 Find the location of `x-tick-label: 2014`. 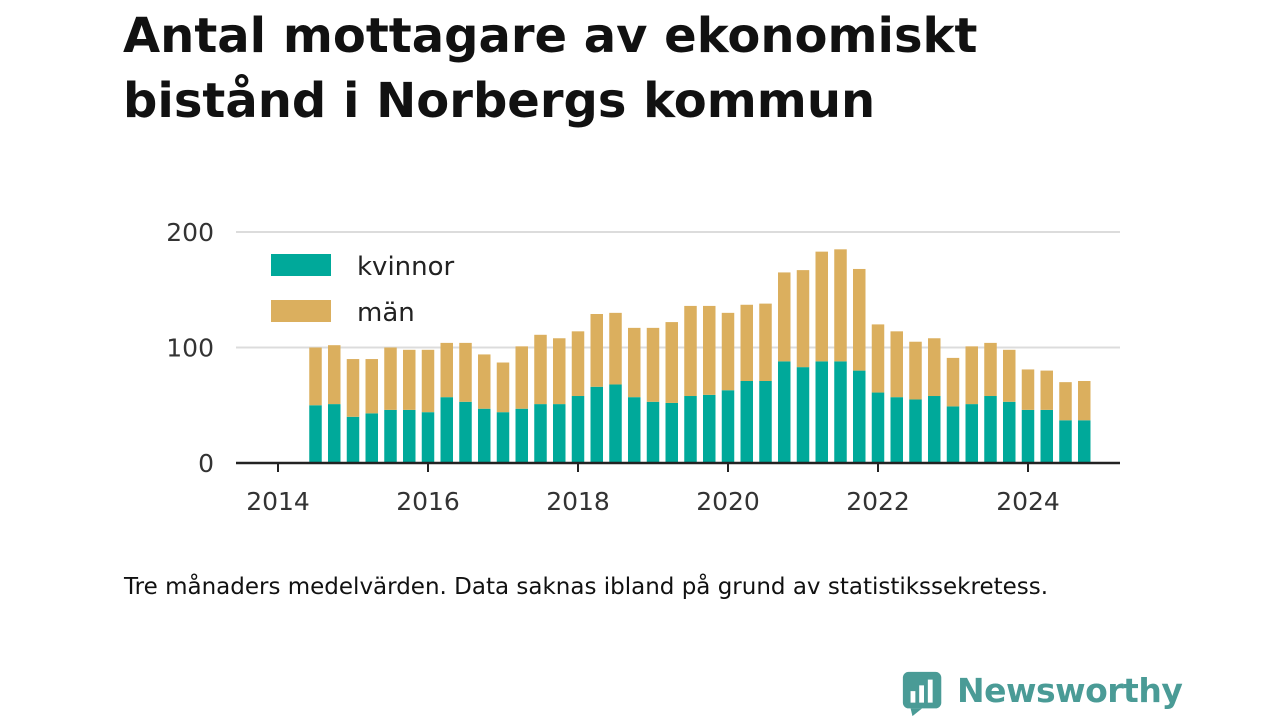

x-tick-label: 2014 is located at coordinates (278, 501).